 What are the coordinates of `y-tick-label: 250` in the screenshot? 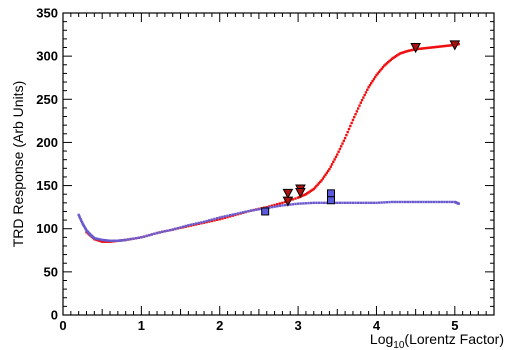 It's located at (47, 99).